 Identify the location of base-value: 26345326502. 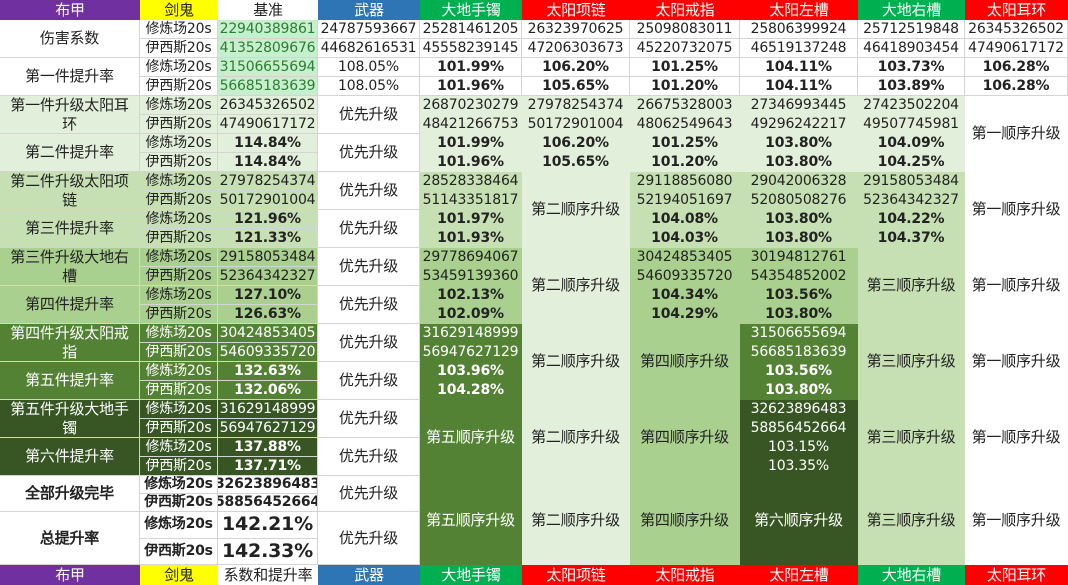
(268, 105).